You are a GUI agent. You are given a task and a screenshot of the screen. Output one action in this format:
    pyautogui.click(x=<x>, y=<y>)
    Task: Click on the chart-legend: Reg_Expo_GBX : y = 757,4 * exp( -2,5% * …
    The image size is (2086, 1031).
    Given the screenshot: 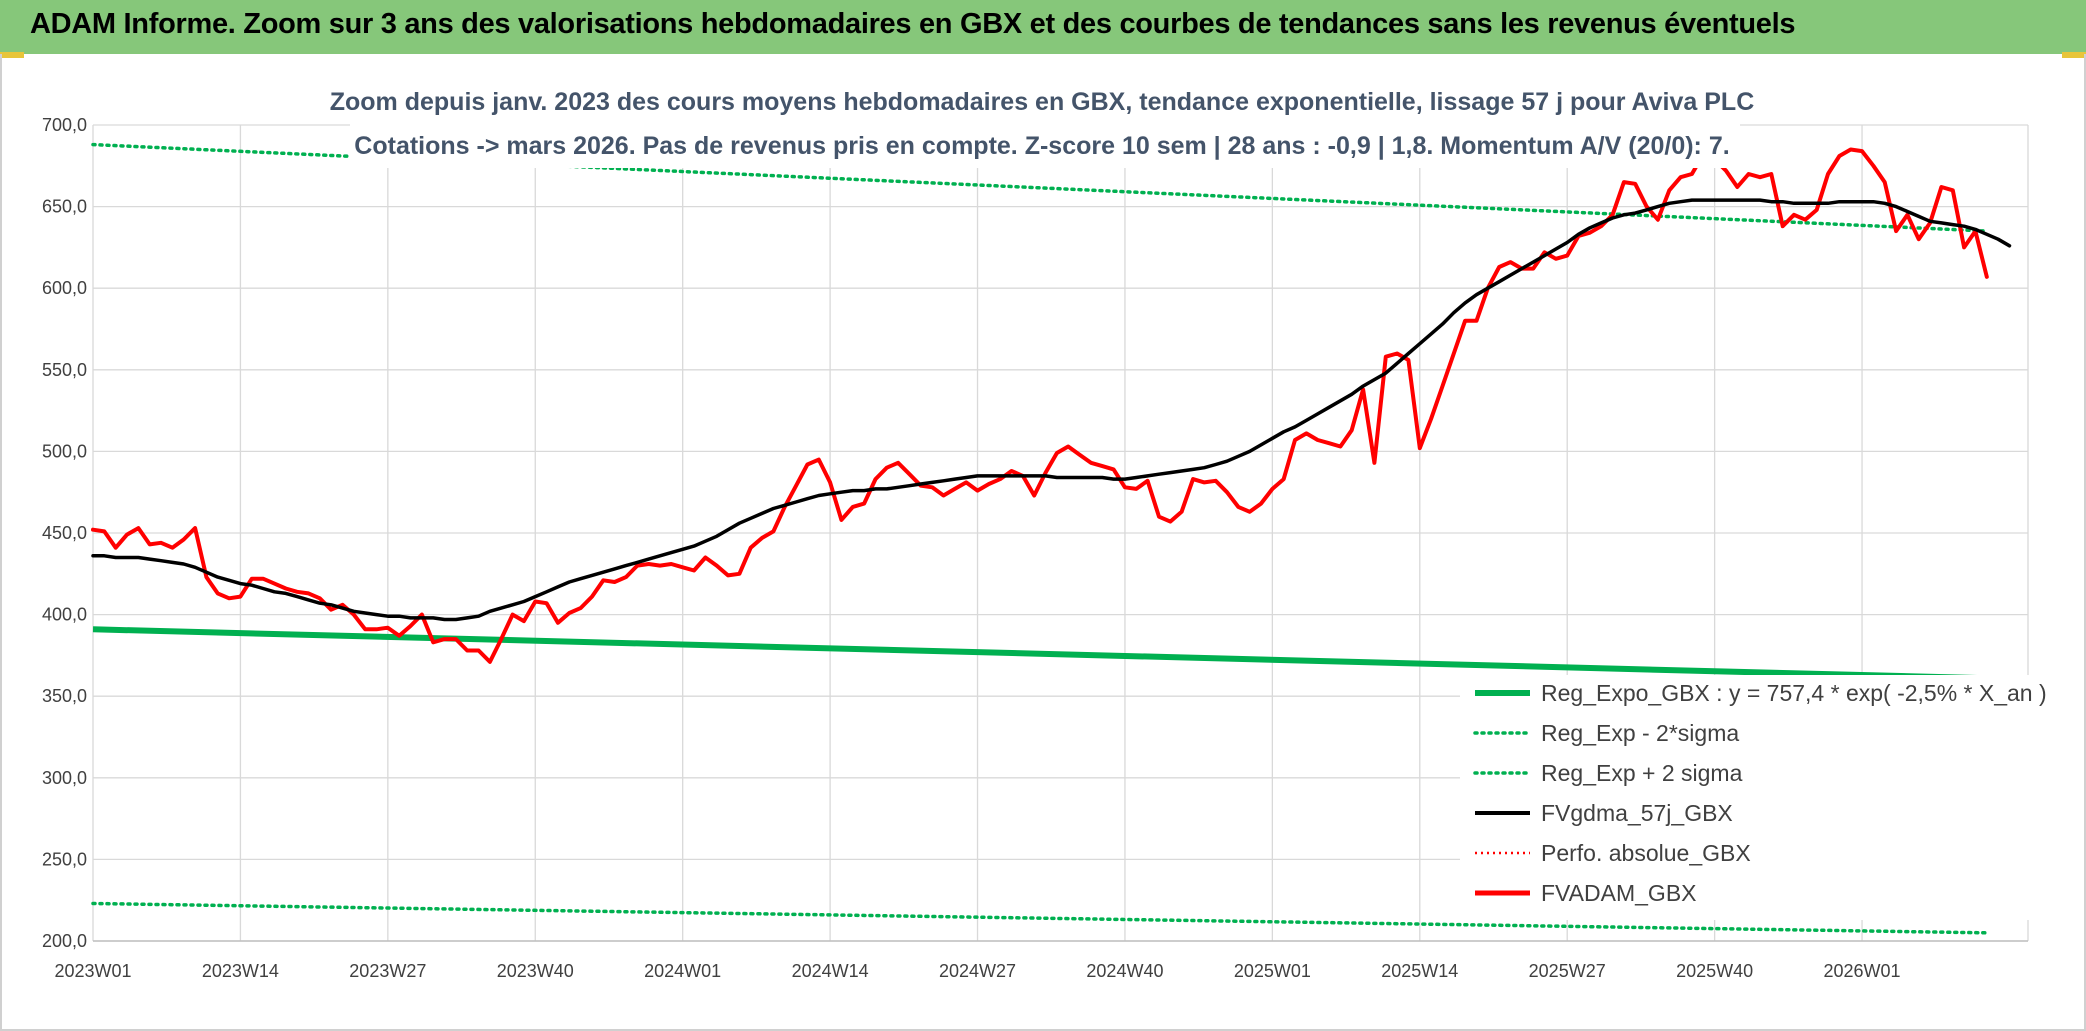 What is the action you would take?
    pyautogui.click(x=1753, y=797)
    